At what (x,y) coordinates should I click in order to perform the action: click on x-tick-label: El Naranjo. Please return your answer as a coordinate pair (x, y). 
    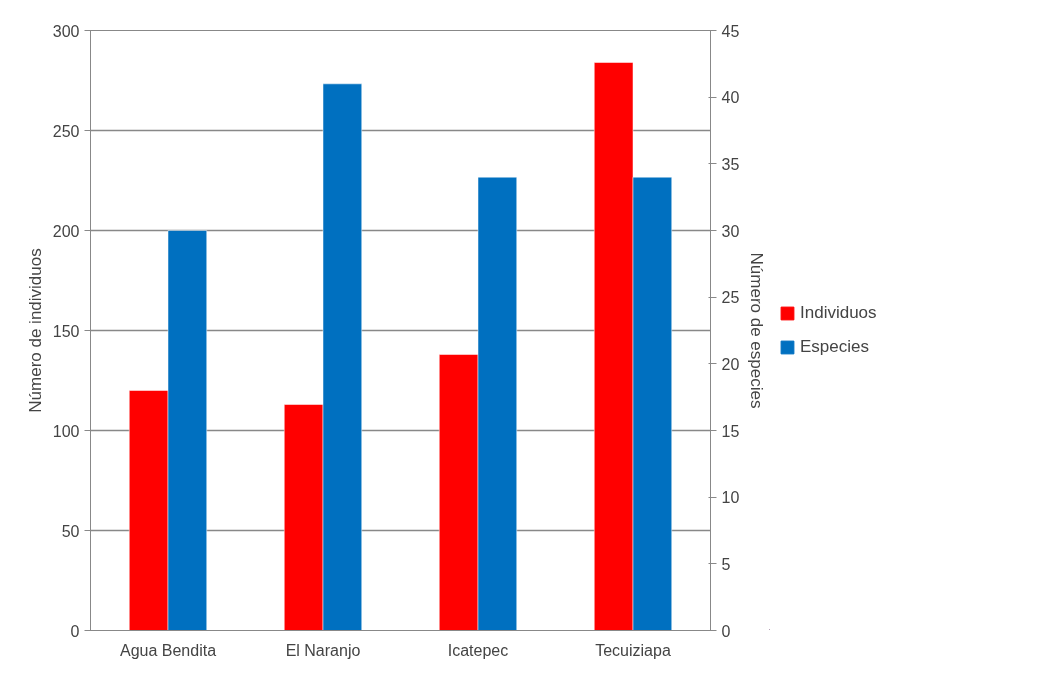
    Looking at the image, I should click on (323, 650).